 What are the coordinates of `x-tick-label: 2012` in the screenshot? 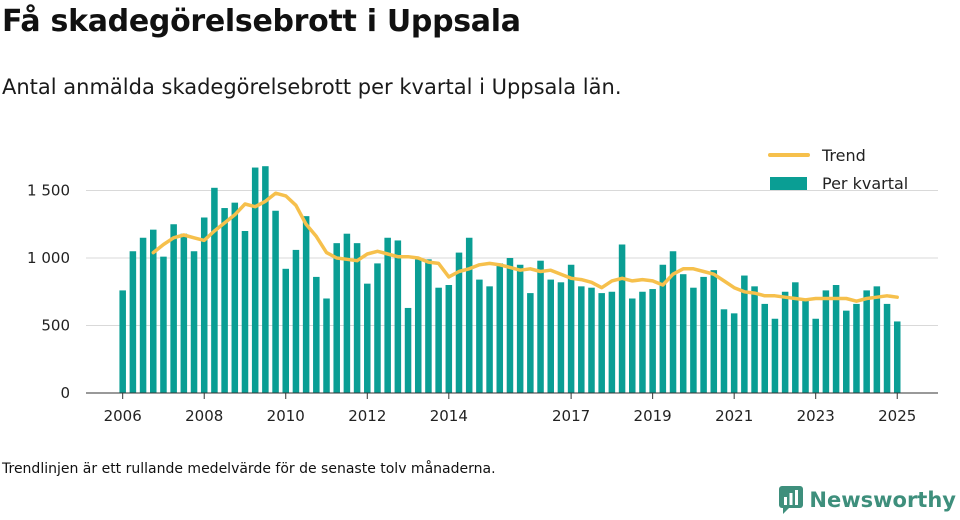 It's located at (367, 416).